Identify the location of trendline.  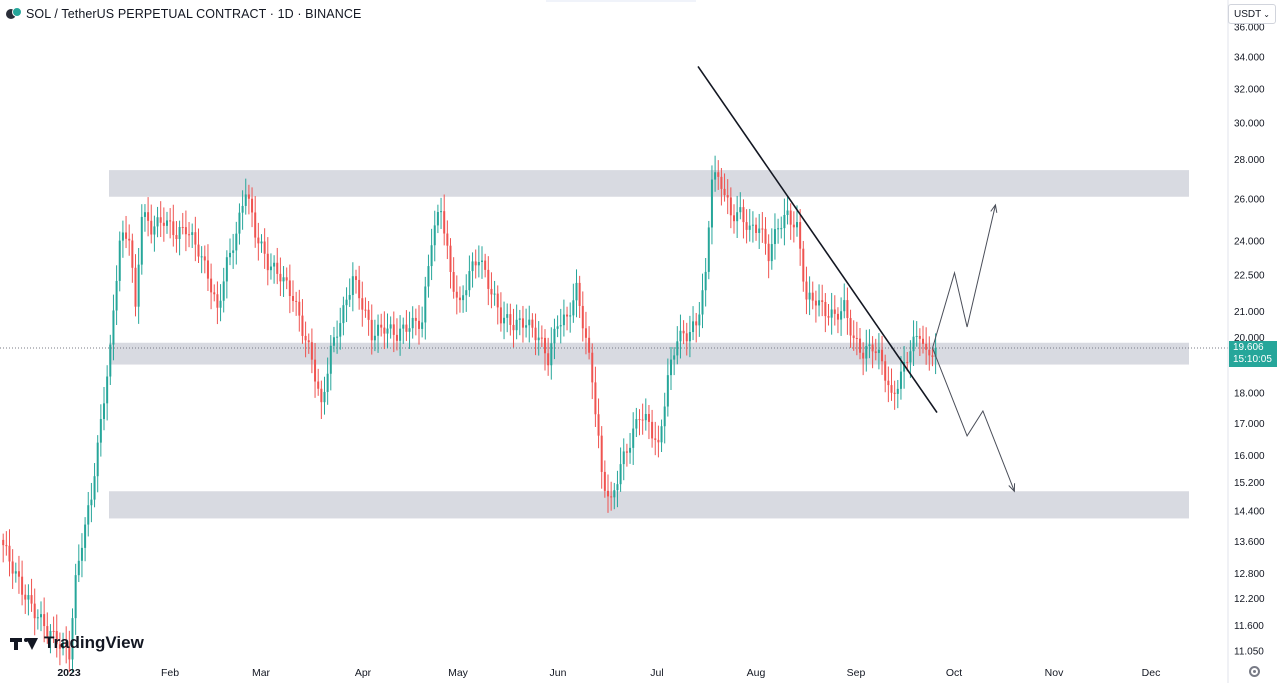
(817, 239).